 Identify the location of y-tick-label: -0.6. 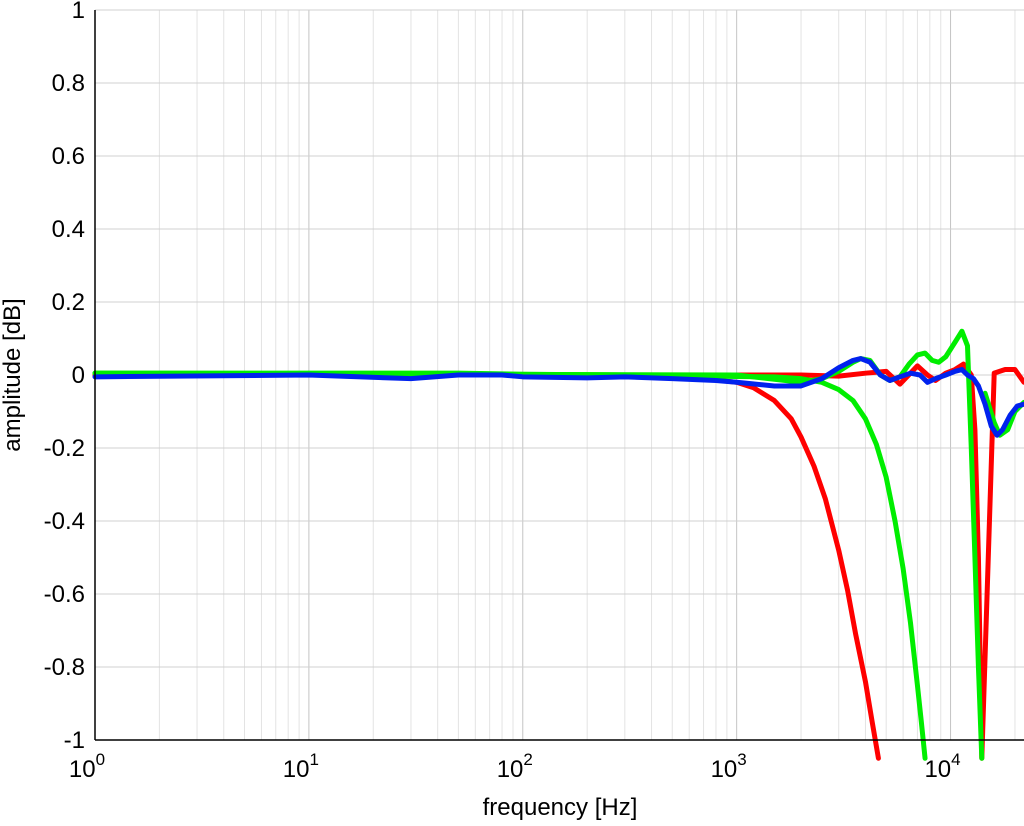
(64, 594).